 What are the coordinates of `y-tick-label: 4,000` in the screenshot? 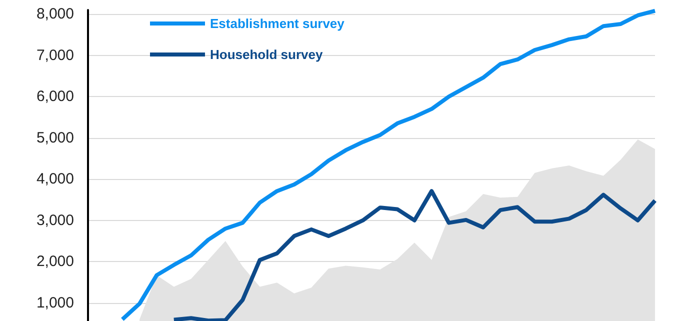 It's located at (55, 179).